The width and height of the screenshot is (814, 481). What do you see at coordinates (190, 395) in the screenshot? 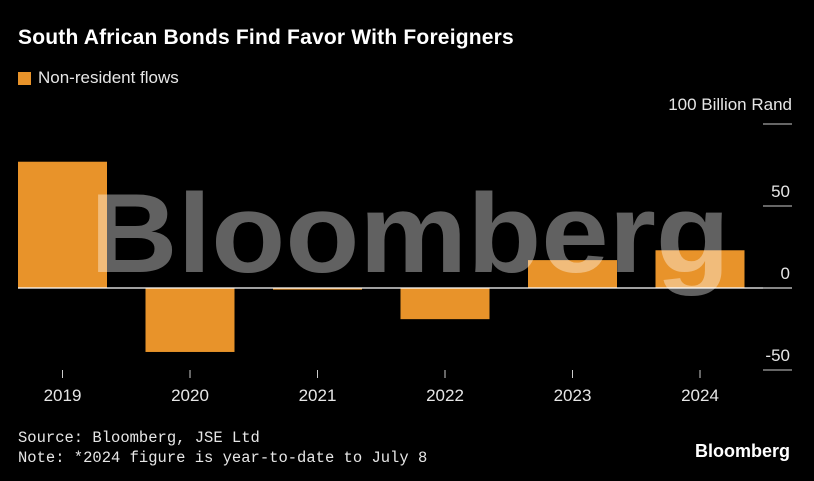
I see `x-tick-label-2020: 2020` at bounding box center [190, 395].